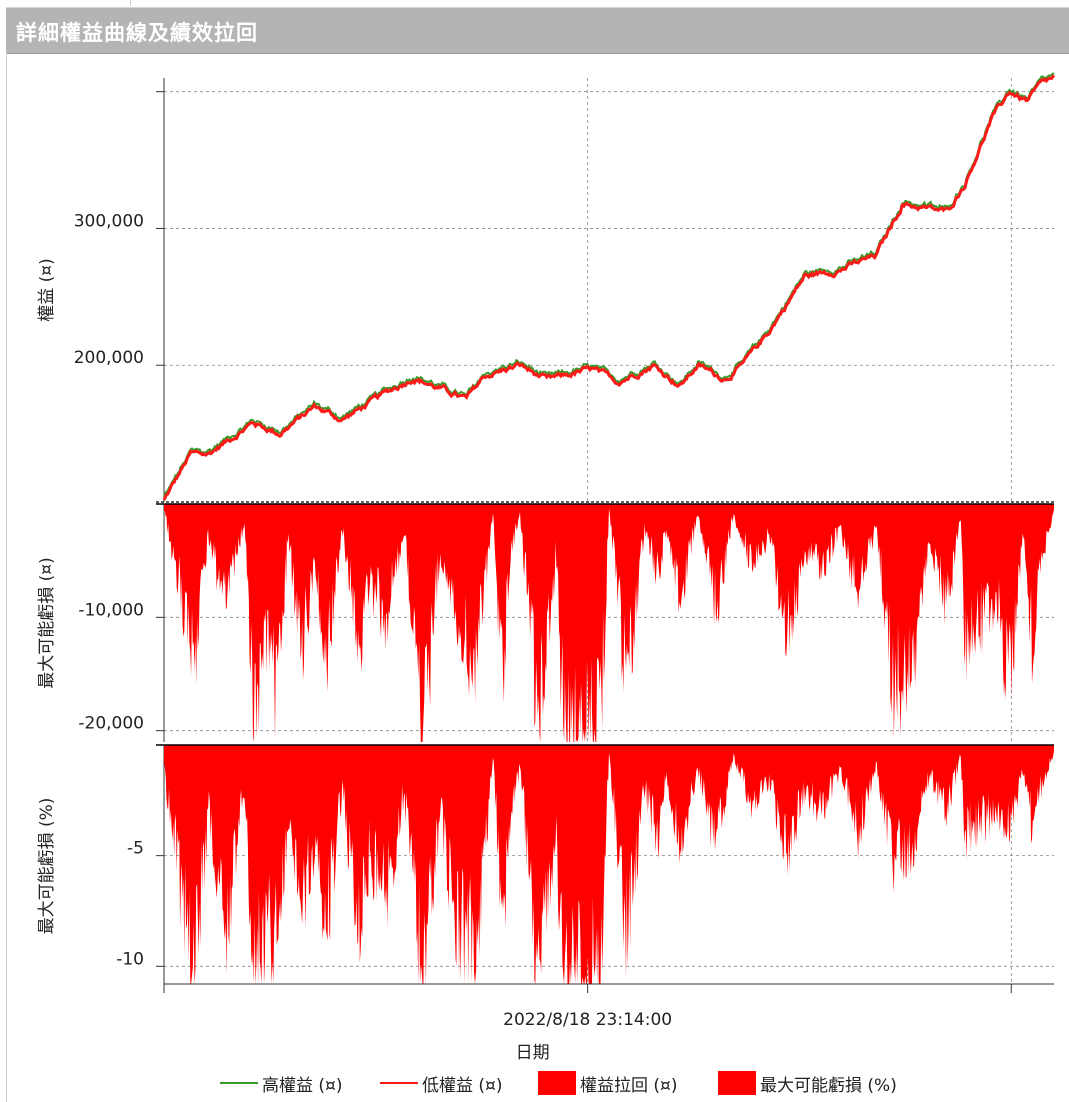 Image resolution: width=1069 pixels, height=1102 pixels. Describe the element at coordinates (109, 221) in the screenshot. I see `y-tick-label-equity: 300,000` at that location.